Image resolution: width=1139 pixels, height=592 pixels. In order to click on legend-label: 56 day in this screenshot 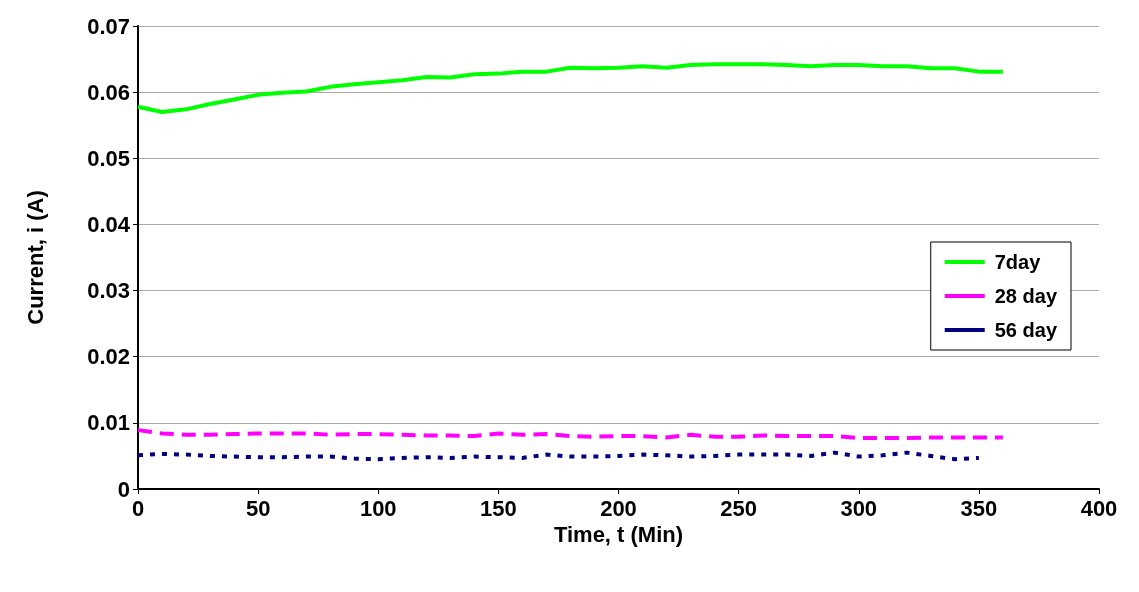, I will do `click(1026, 330)`.